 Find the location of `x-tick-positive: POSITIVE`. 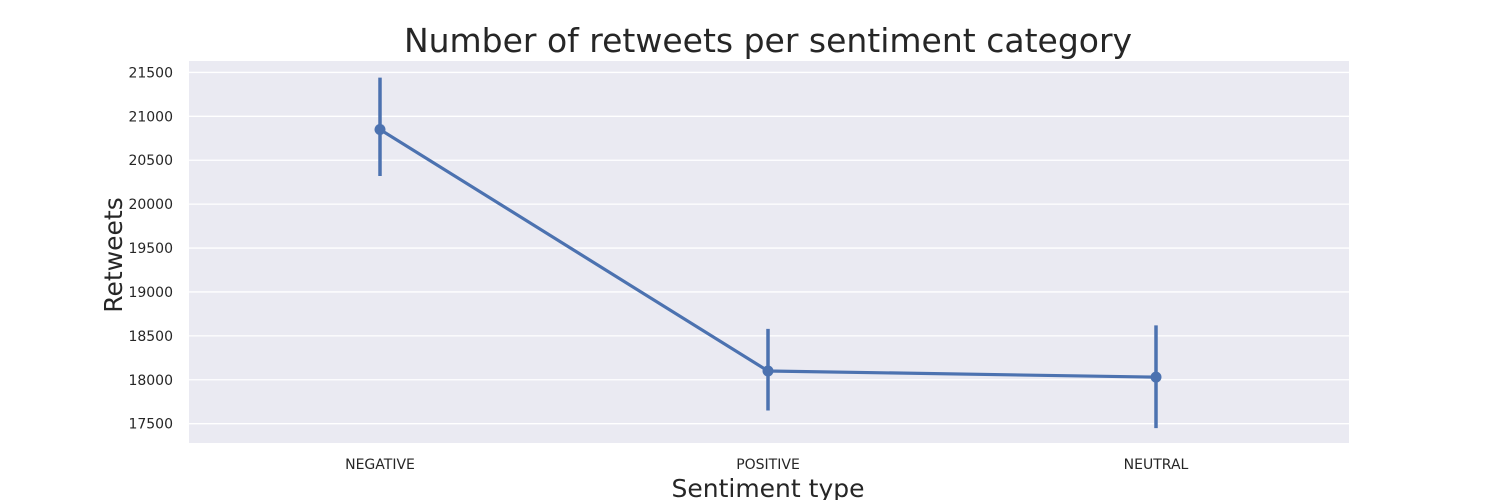

x-tick-positive: POSITIVE is located at coordinates (768, 465).